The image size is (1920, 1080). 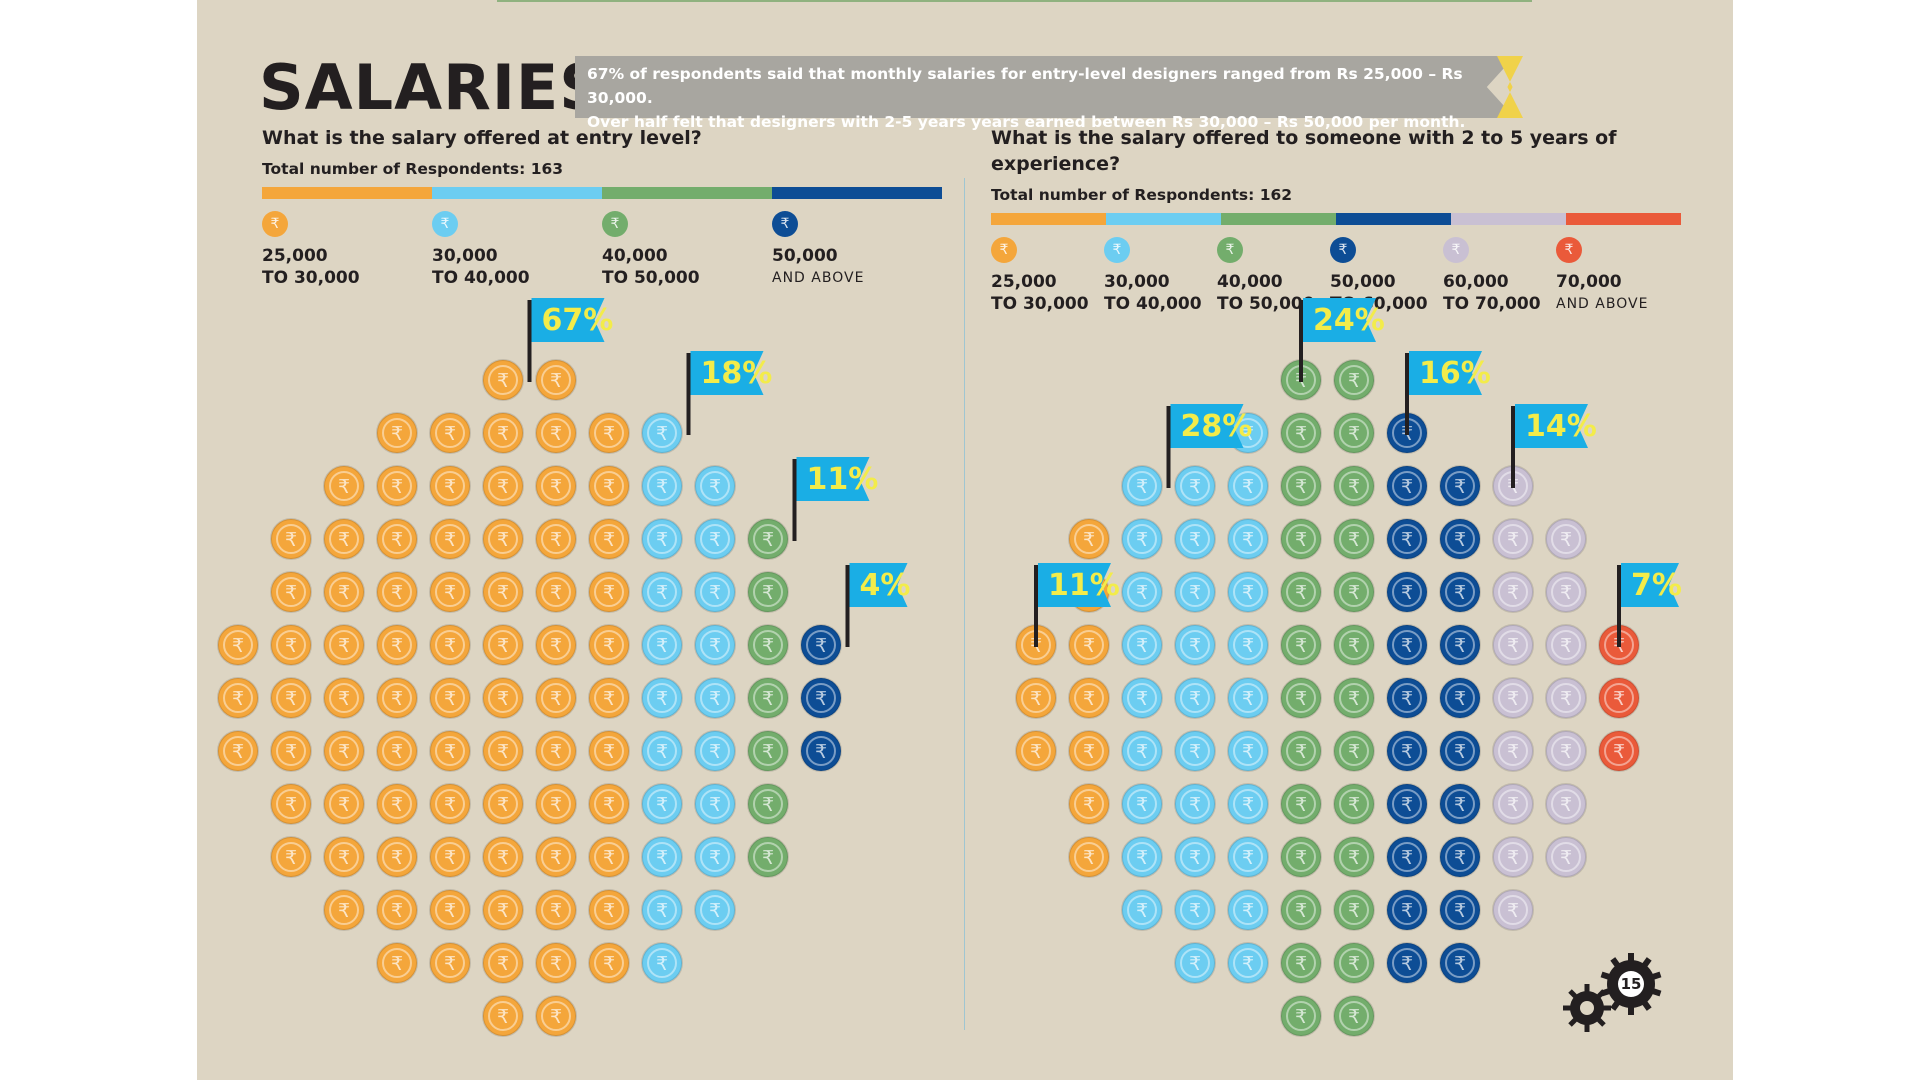 What do you see at coordinates (835, 499) in the screenshot?
I see `percent-flag: 11%` at bounding box center [835, 499].